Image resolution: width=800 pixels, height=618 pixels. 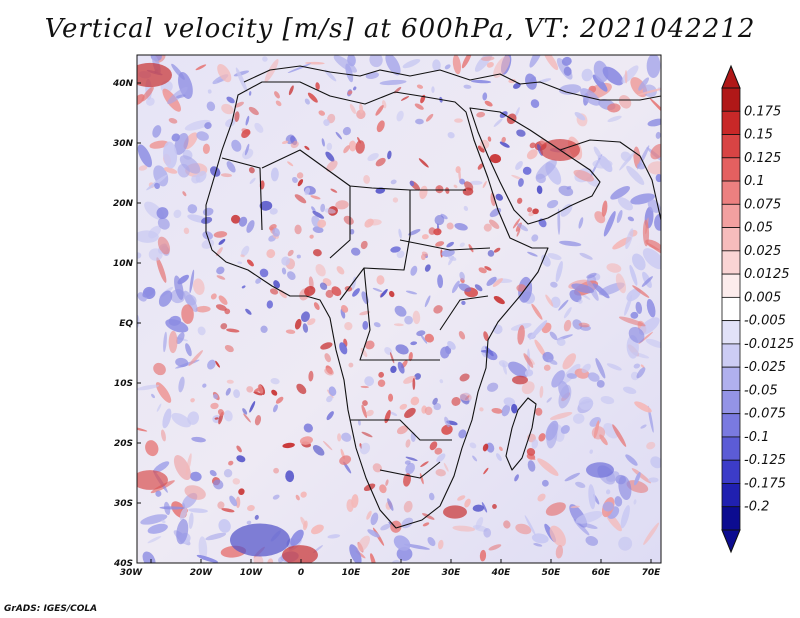 What do you see at coordinates (123, 444) in the screenshot?
I see `y-tick-label: 20S` at bounding box center [123, 444].